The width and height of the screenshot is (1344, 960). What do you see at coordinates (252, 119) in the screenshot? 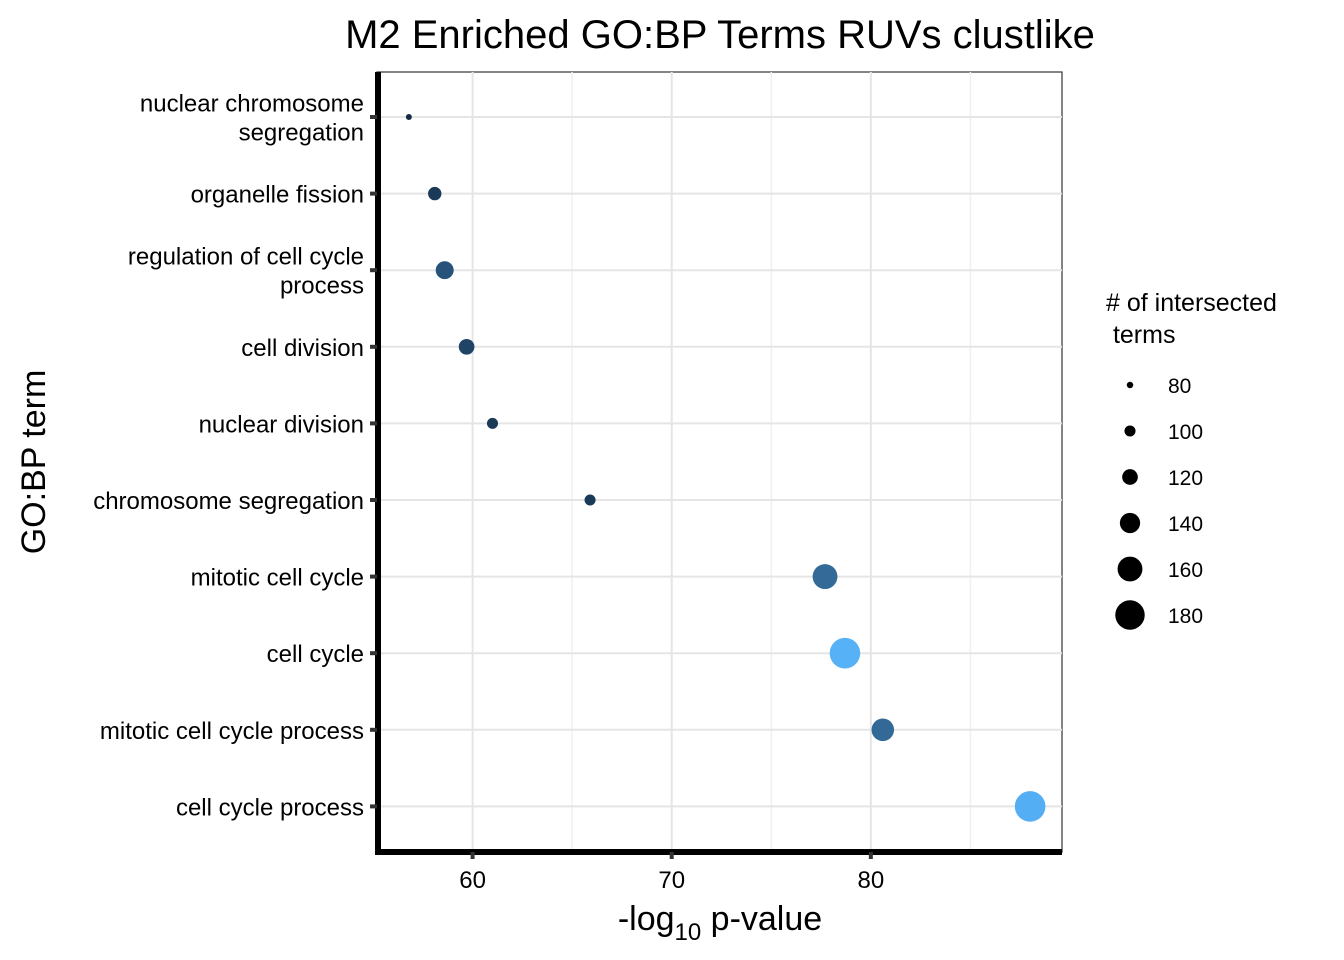
I see `y-tick-label: nuclear chromosome segregation` at bounding box center [252, 119].